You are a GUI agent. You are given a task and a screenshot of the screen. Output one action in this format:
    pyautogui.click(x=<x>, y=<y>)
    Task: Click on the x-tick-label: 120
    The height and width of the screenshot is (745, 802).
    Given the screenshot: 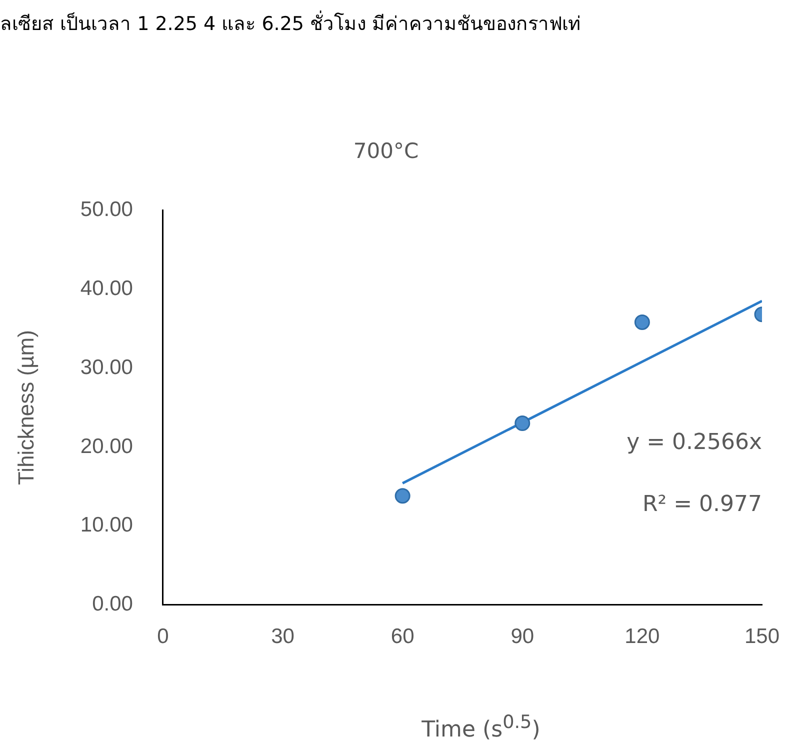 What is the action you would take?
    pyautogui.click(x=642, y=636)
    